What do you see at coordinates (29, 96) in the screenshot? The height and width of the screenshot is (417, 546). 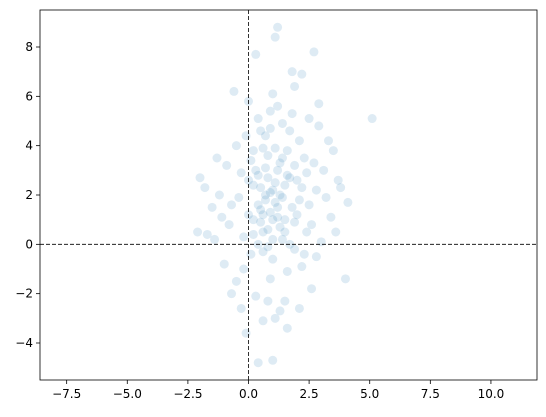 I see `y-tick-label: 6` at bounding box center [29, 96].